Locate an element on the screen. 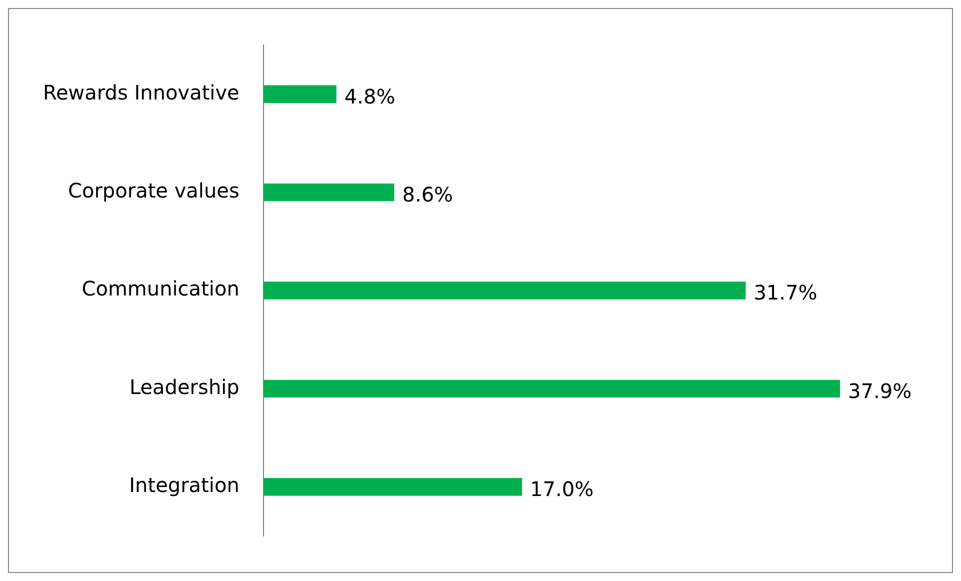 Image resolution: width=961 pixels, height=581 pixels. data-label: 17.0% is located at coordinates (562, 489).